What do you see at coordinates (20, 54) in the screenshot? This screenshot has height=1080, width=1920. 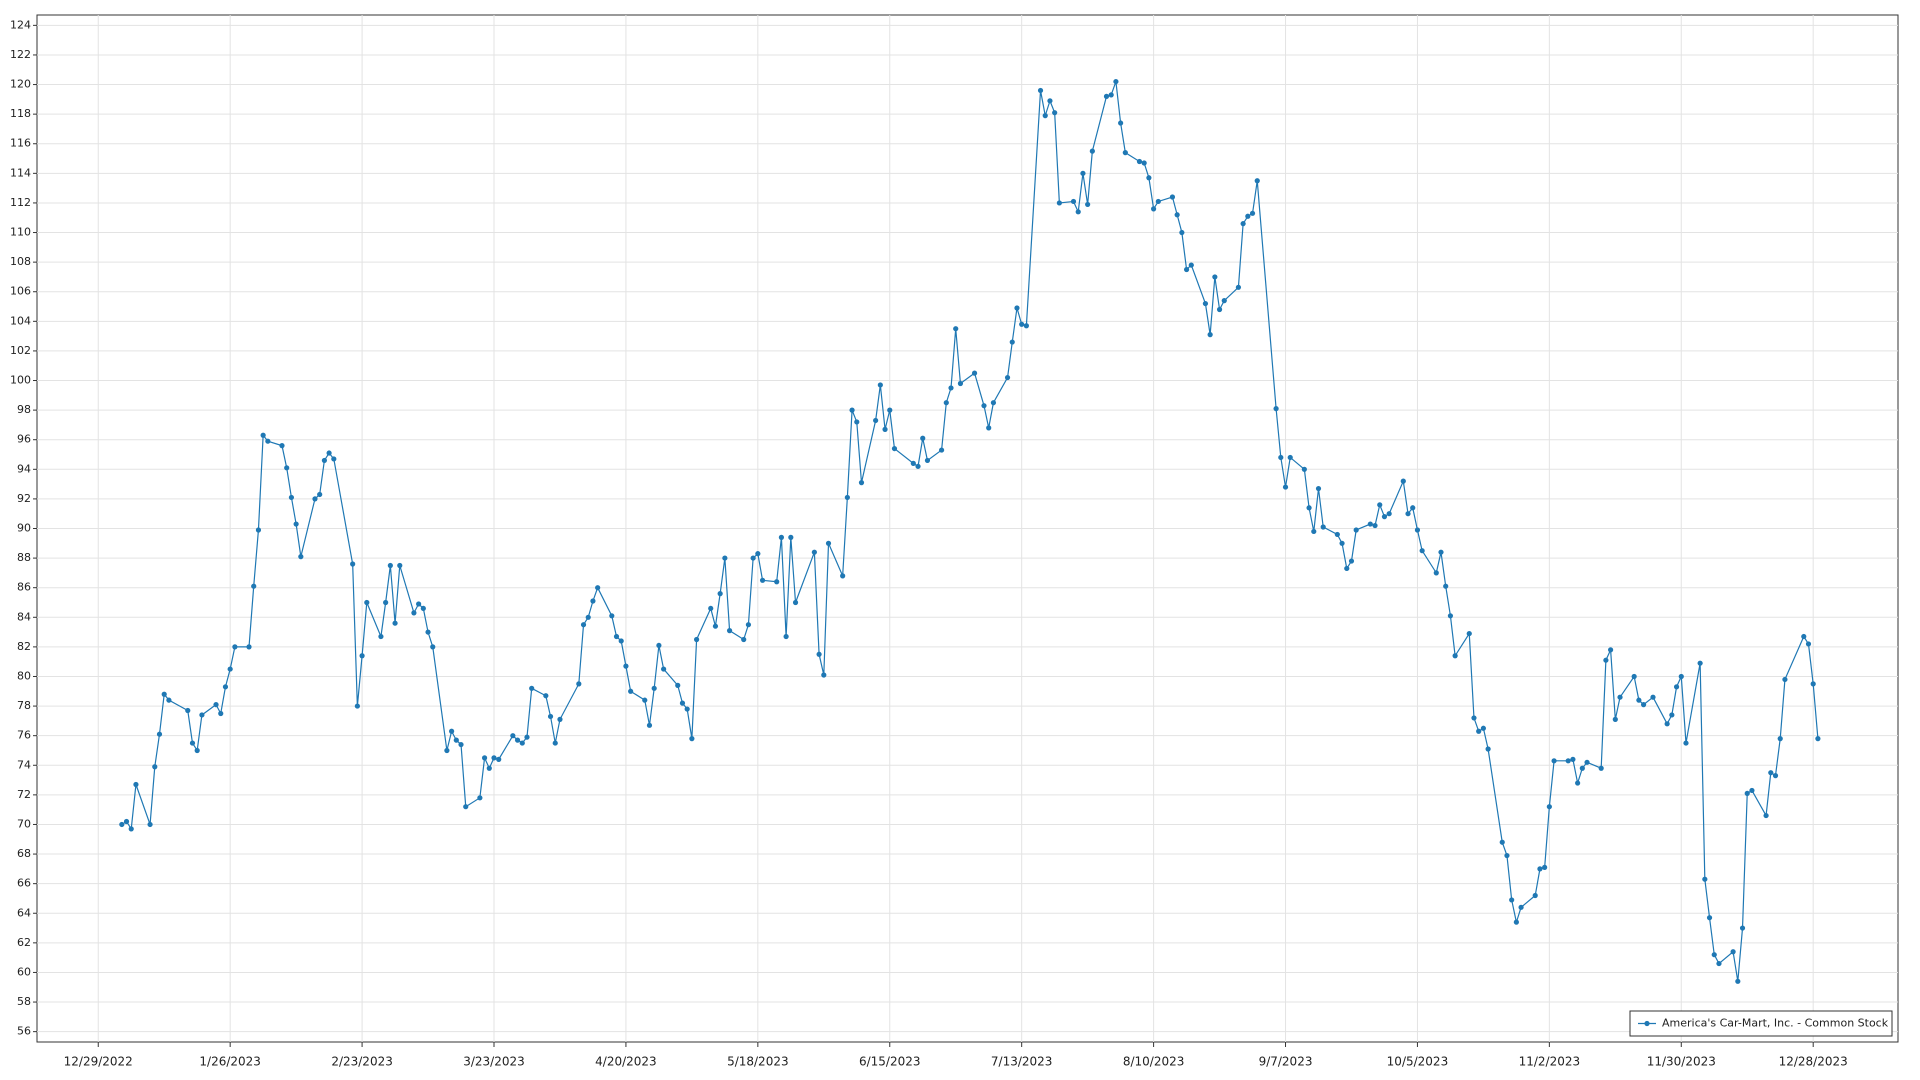 I see `y-tick-label: 122` at bounding box center [20, 54].